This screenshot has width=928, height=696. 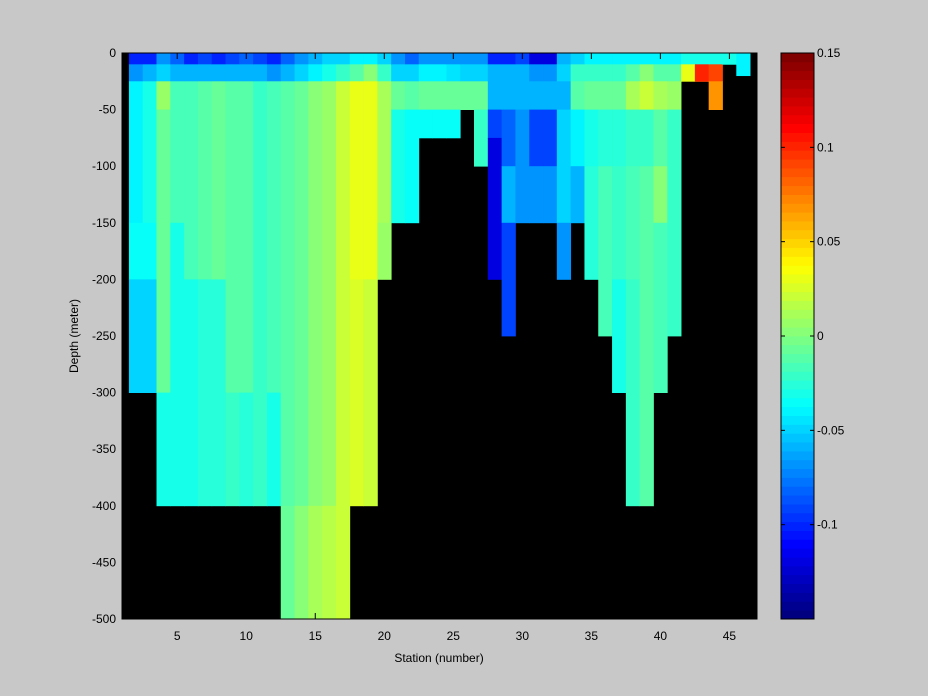 I want to click on x-tick-label: 10, so click(x=247, y=636).